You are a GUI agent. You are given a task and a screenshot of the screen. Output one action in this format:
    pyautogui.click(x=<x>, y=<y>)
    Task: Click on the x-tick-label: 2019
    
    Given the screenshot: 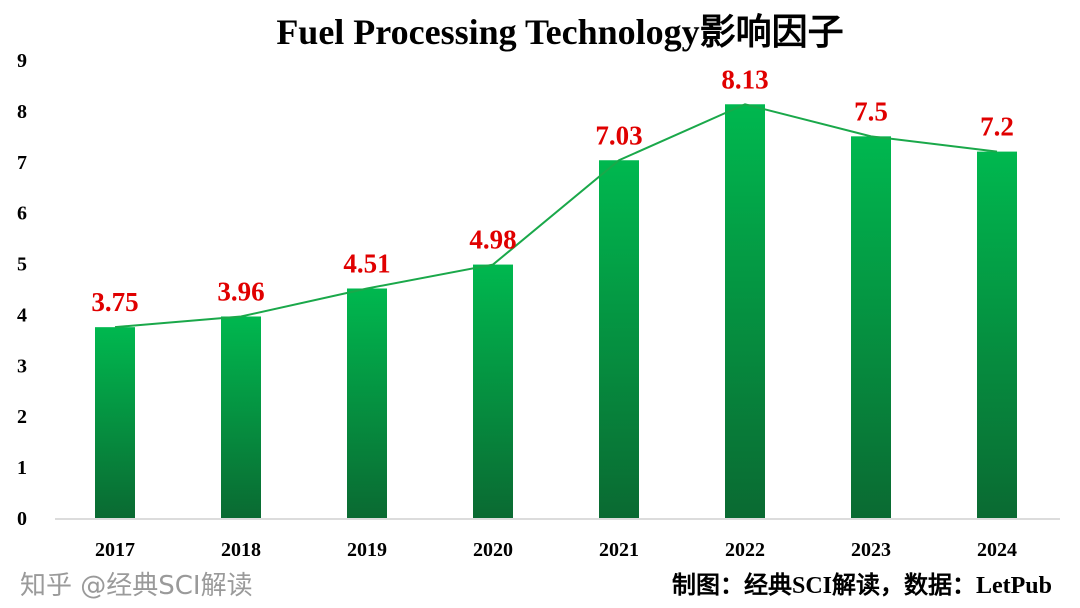 What is the action you would take?
    pyautogui.click(x=367, y=550)
    